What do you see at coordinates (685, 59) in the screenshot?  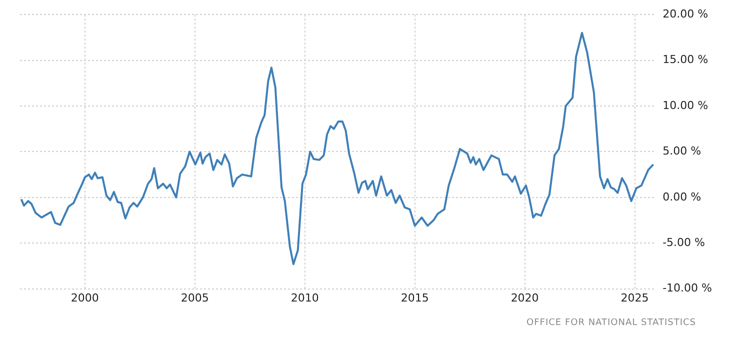 I see `y-tick-label: 15.00 %` at bounding box center [685, 59].